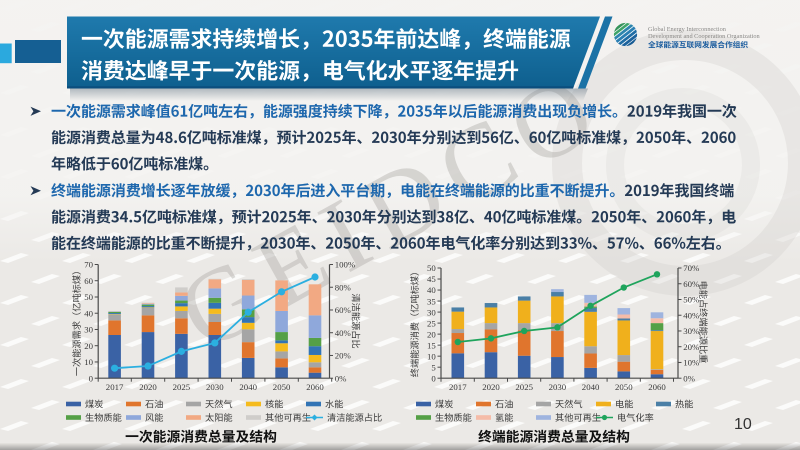  Describe the element at coordinates (687, 29) in the screenshot. I see `svg-text: Global Energy Interconnection` at that location.